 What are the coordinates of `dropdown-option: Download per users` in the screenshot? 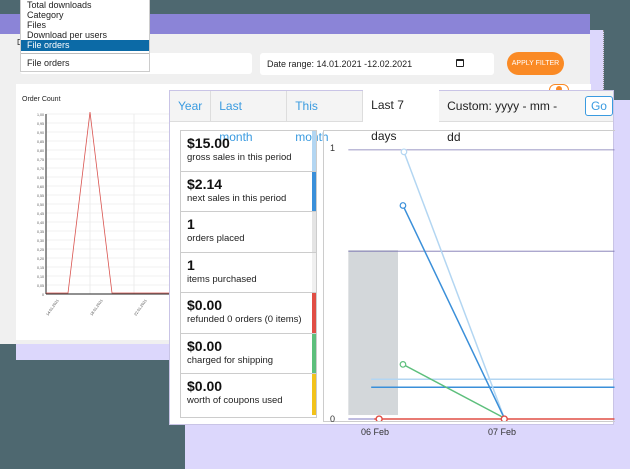 It's located at (67, 35).